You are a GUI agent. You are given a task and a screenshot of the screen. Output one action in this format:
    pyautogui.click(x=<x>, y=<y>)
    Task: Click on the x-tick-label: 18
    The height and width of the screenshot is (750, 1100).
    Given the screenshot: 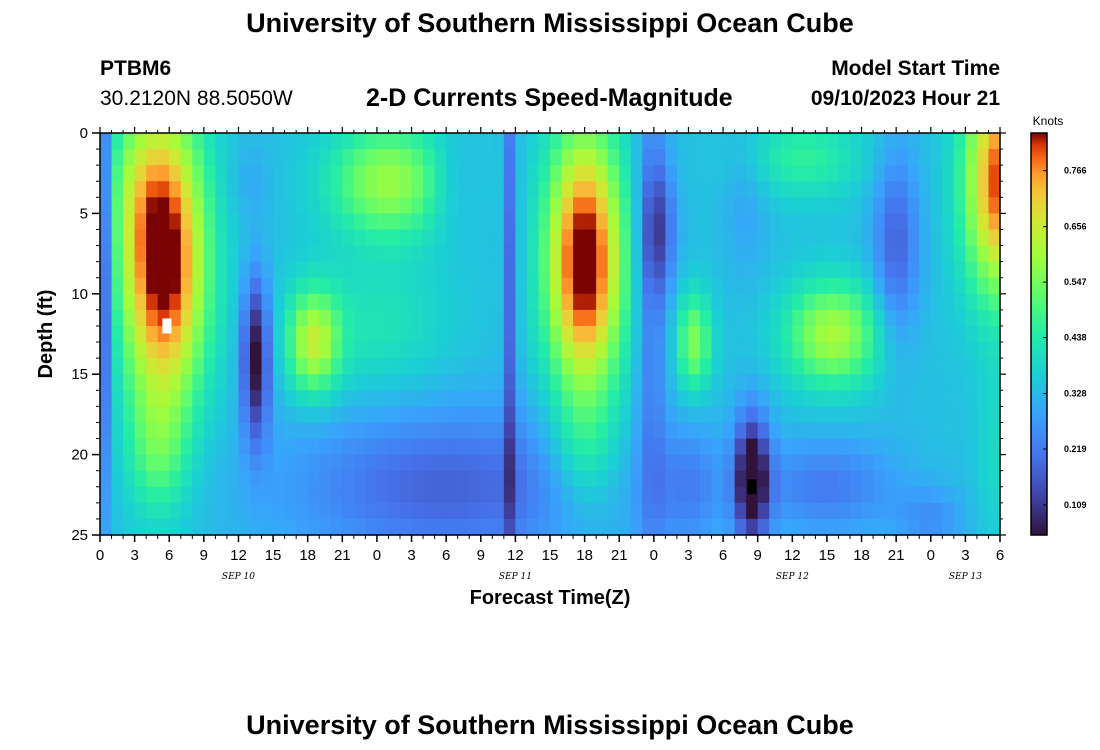 What is the action you would take?
    pyautogui.click(x=861, y=555)
    